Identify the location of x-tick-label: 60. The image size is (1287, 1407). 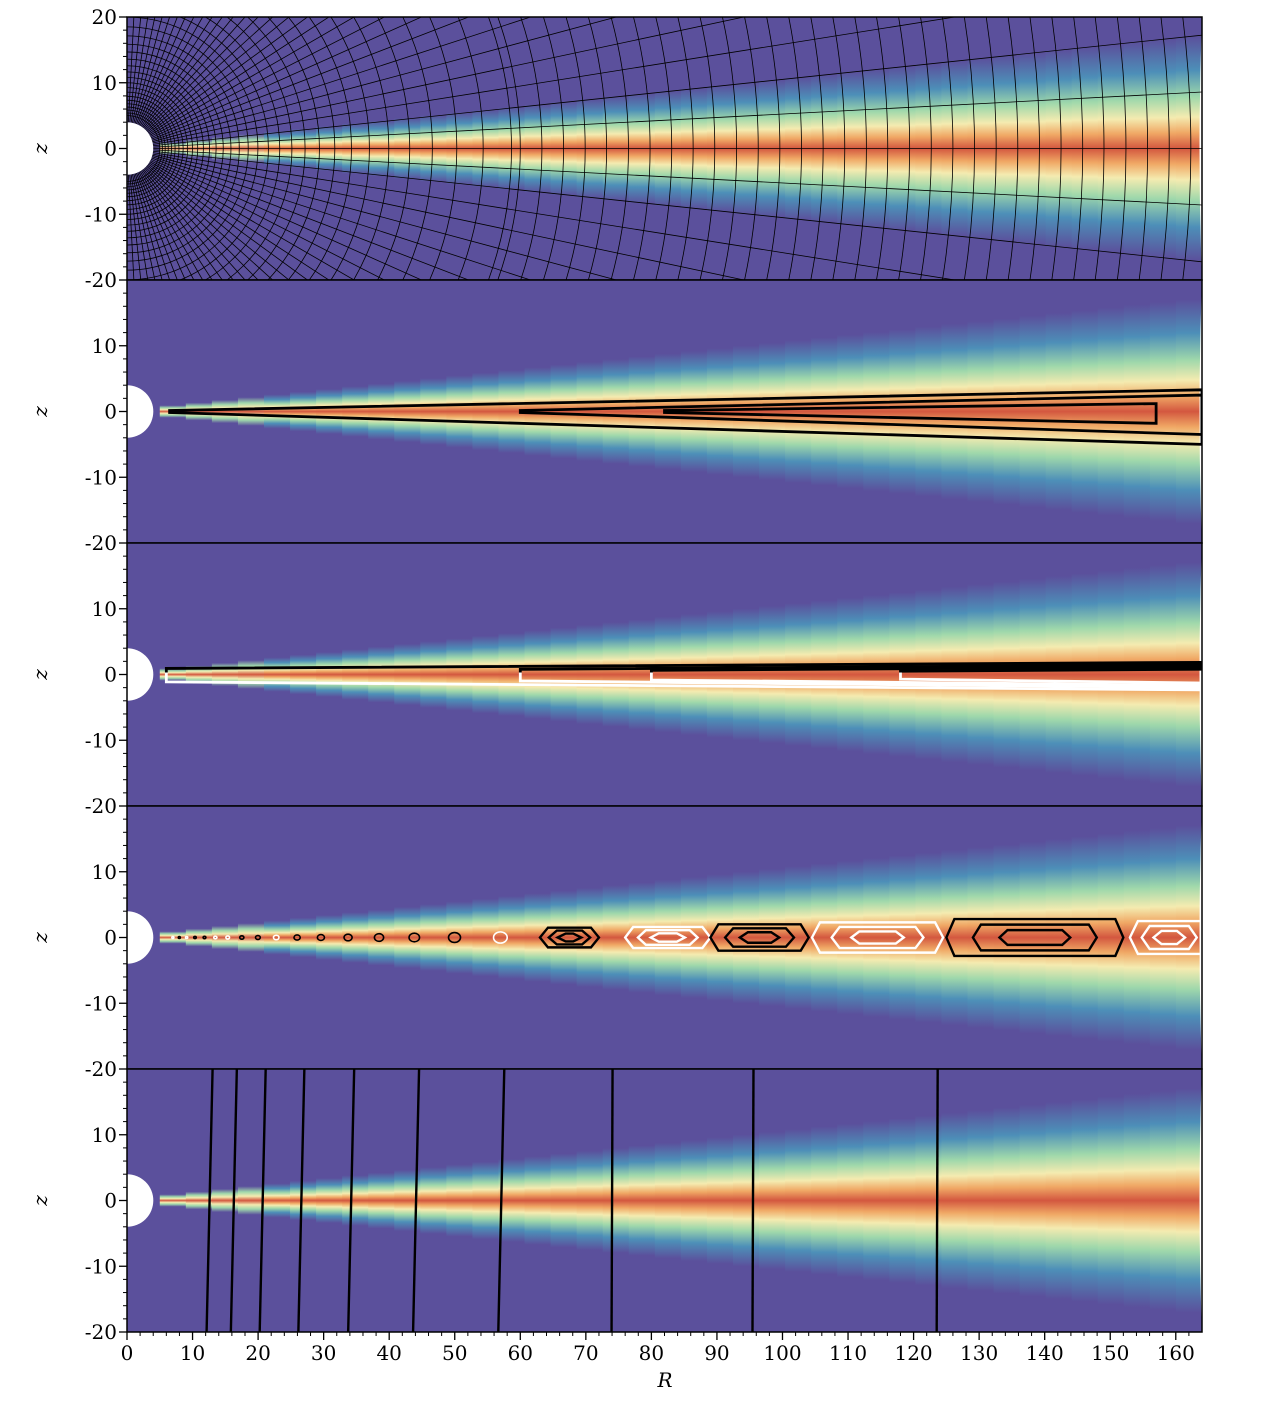
(520, 1353).